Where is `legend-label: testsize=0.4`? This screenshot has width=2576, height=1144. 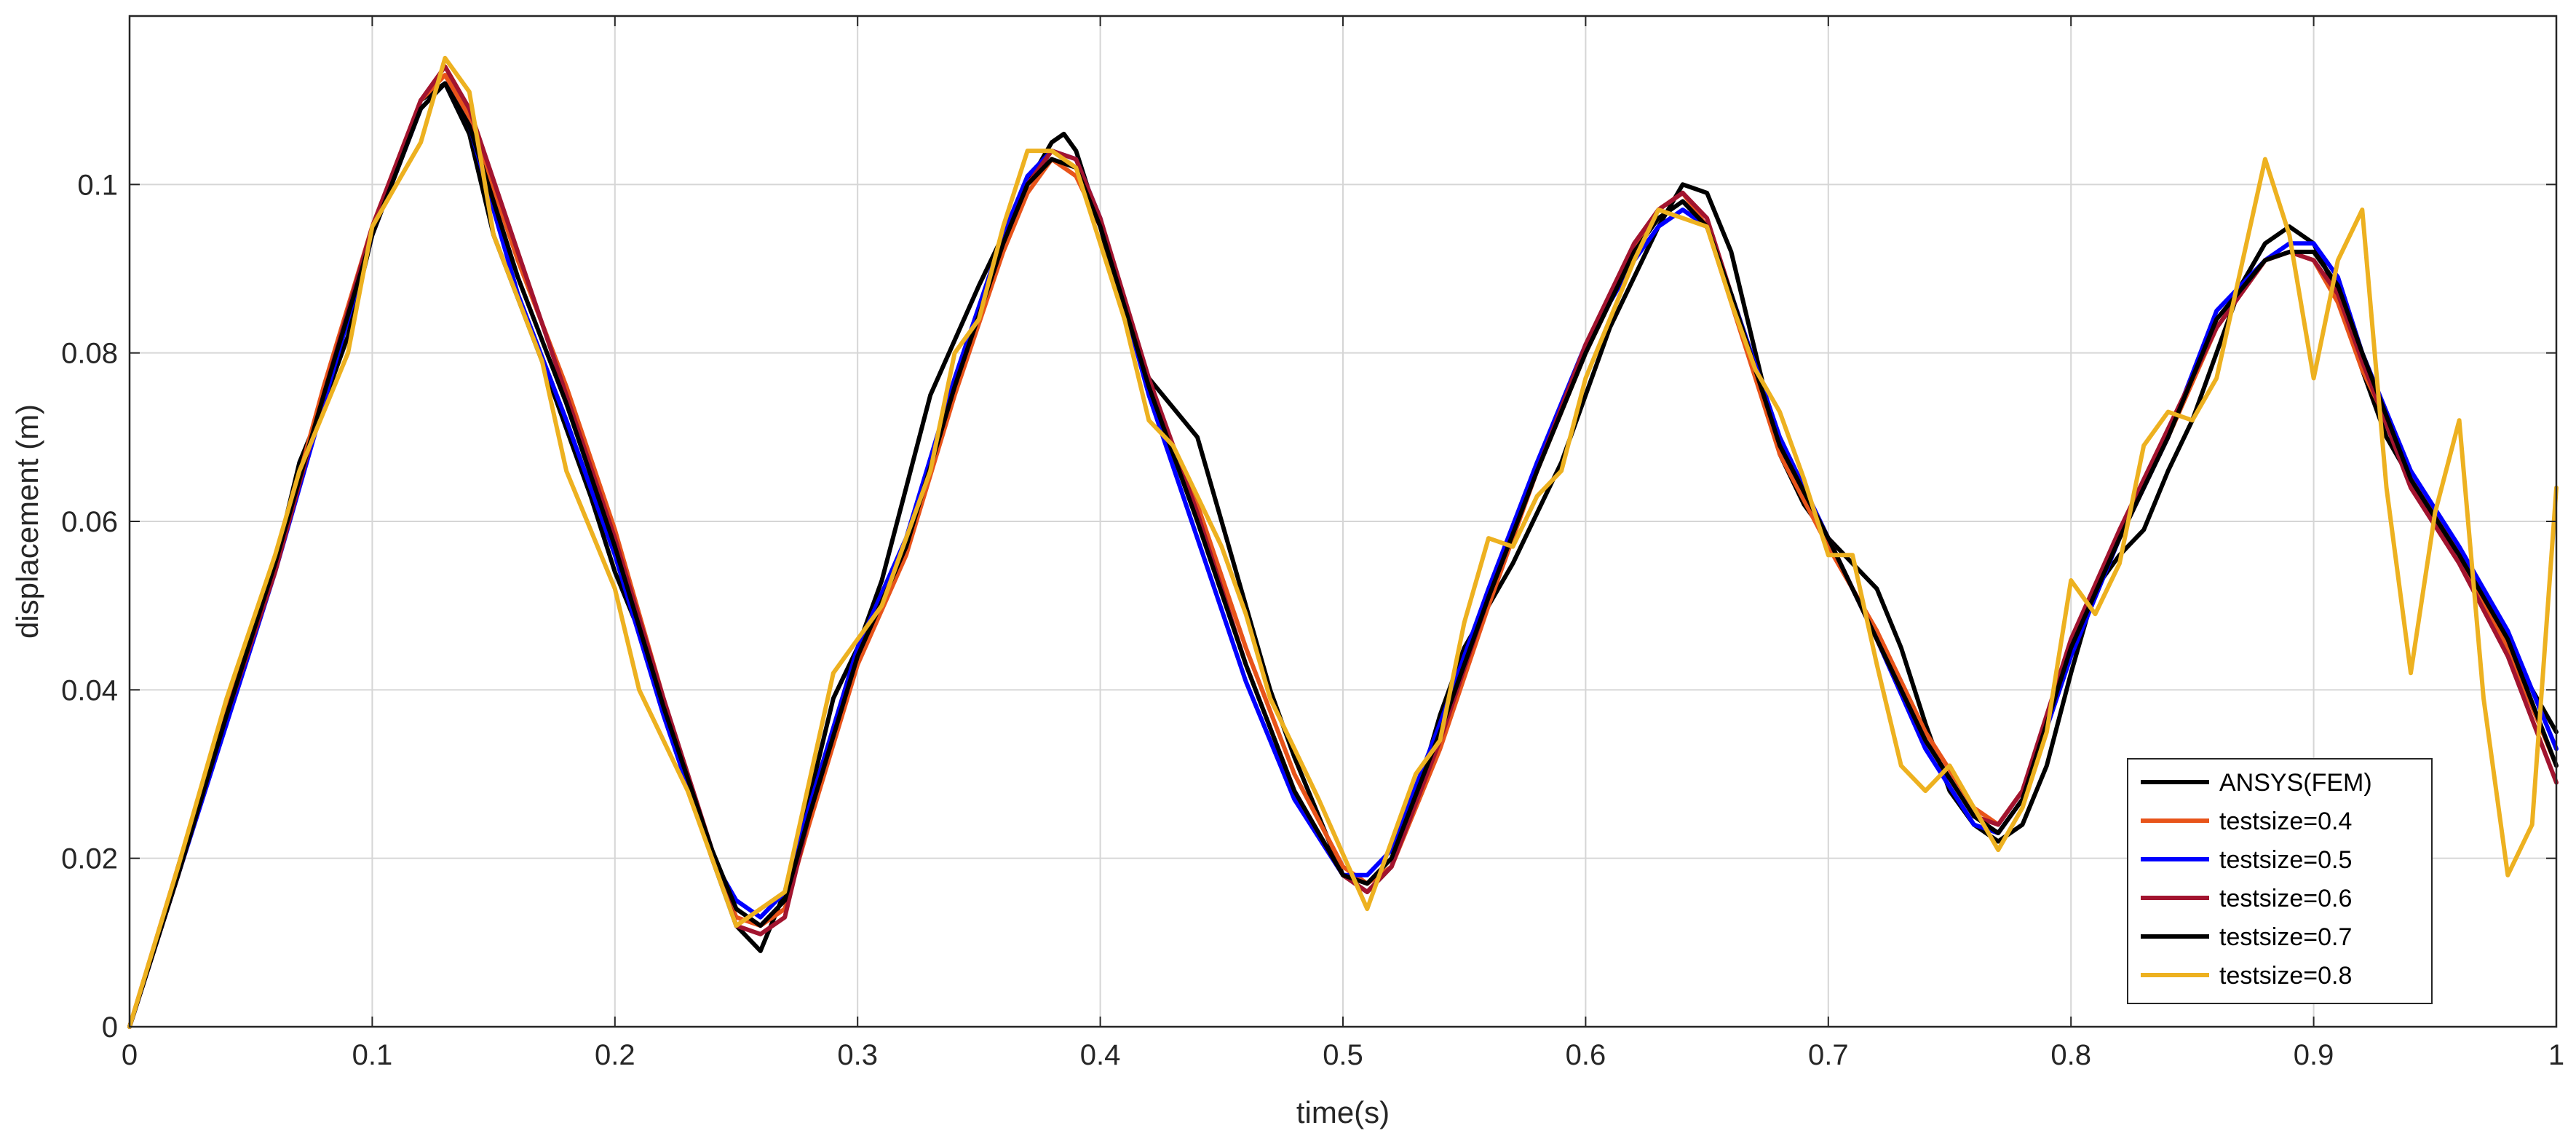 legend-label: testsize=0.4 is located at coordinates (2285, 822).